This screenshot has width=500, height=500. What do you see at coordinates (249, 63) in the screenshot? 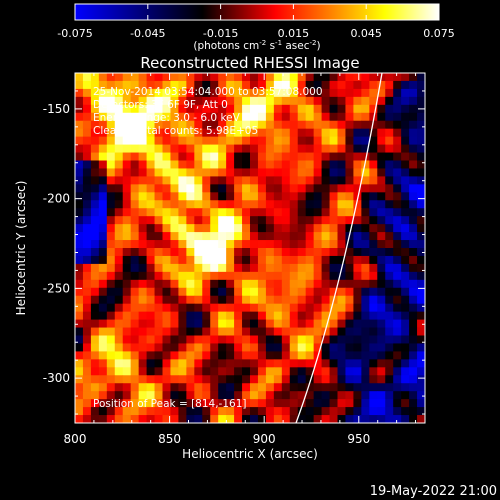
I see `chart-title: Reconstructed RHESSI Image` at bounding box center [249, 63].